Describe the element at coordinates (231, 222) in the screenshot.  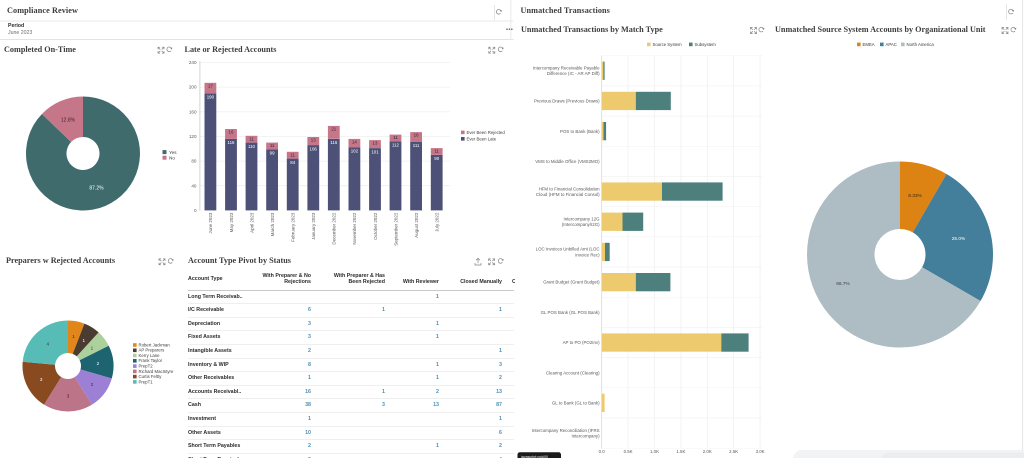
I see `svg-text: May 2023` at that location.